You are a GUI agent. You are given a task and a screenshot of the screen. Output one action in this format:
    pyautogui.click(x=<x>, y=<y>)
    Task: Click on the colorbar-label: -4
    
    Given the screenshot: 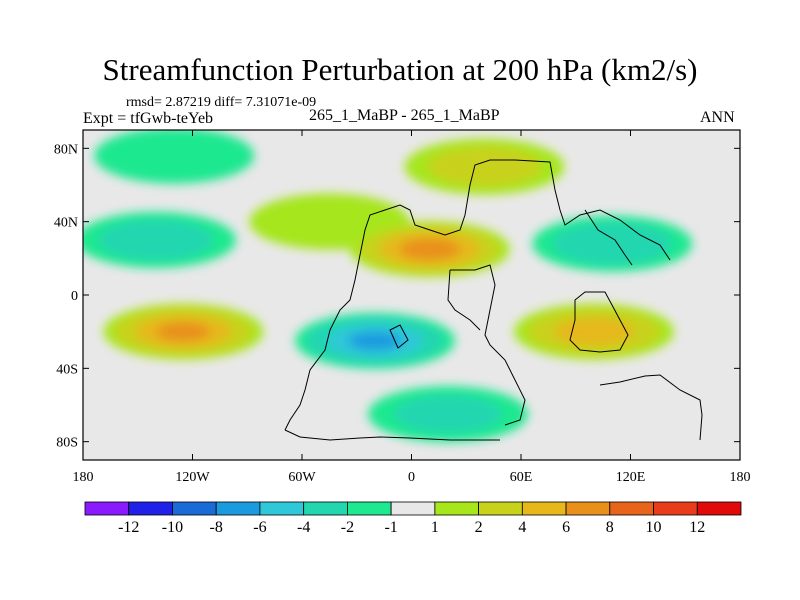 What is the action you would take?
    pyautogui.click(x=303, y=527)
    